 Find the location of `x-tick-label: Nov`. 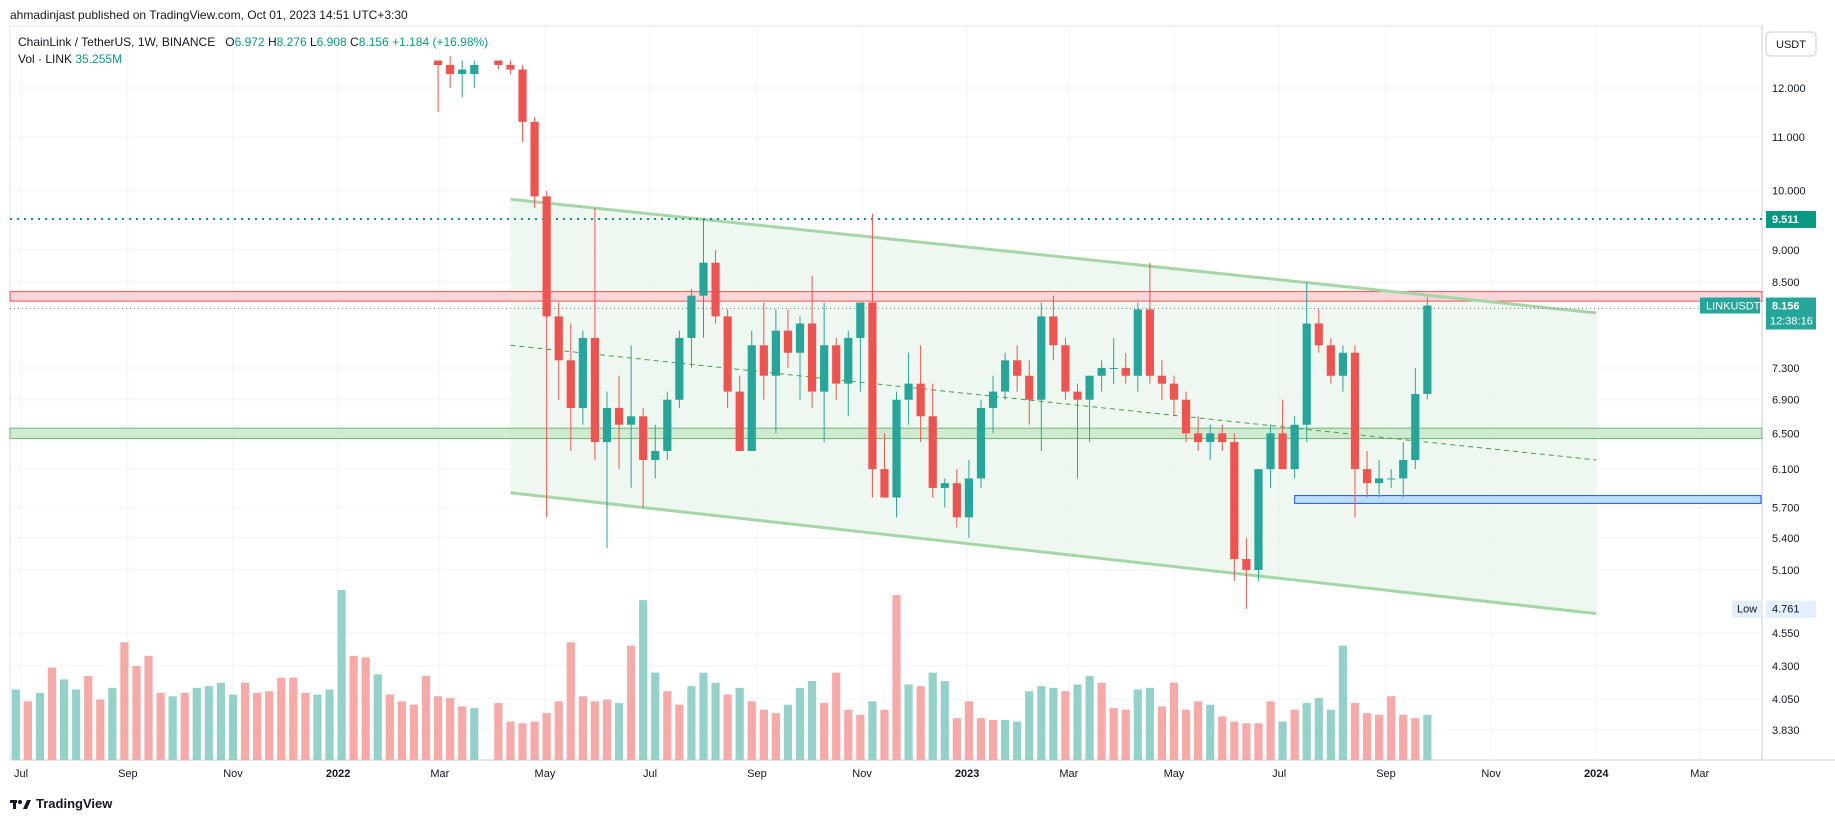

x-tick-label: Nov is located at coordinates (1491, 774).